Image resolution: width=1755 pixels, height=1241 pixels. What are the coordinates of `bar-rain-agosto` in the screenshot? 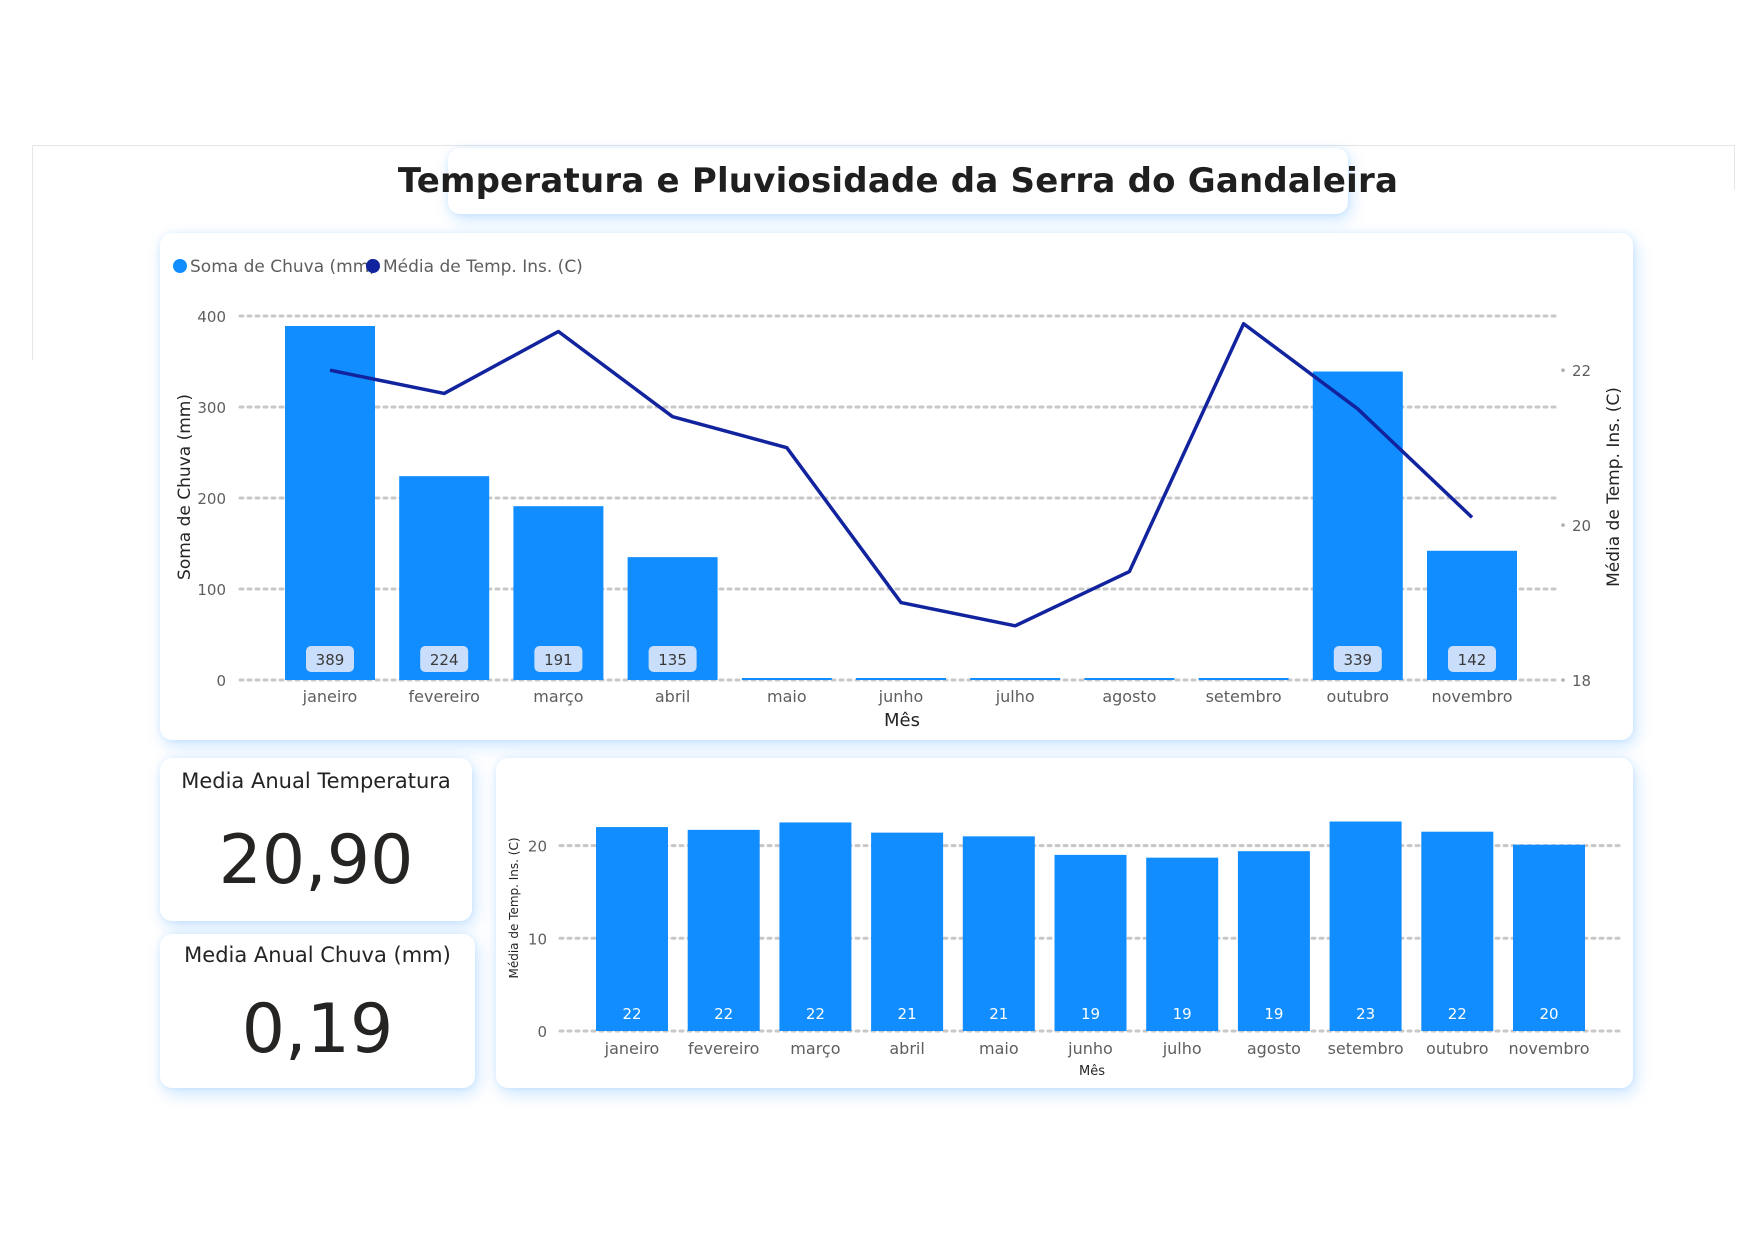 It's located at (1129, 679).